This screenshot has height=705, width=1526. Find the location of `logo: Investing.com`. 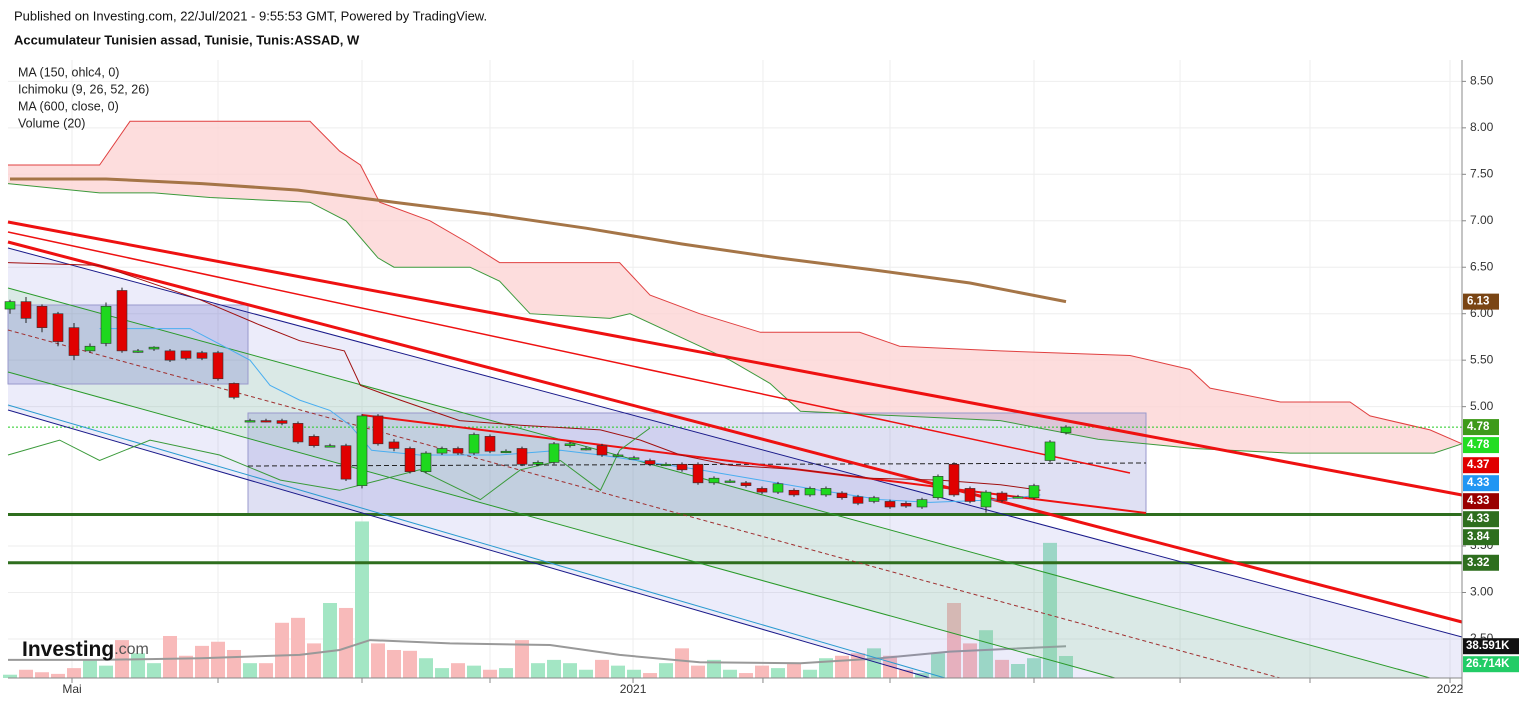

logo: Investing.com is located at coordinates (85, 649).